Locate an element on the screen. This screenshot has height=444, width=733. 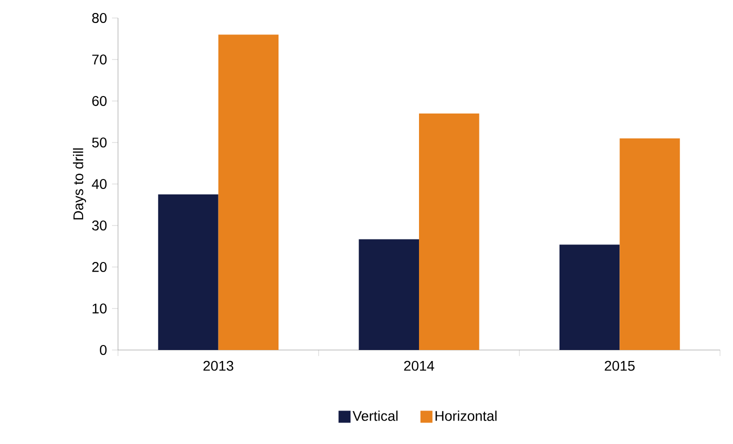
y-tick-label: 80 is located at coordinates (99, 18).